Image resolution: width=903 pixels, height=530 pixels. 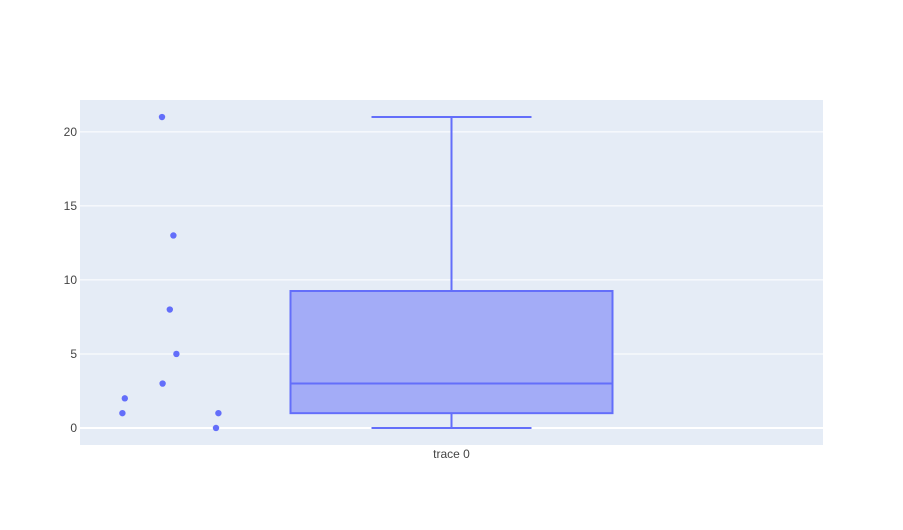 What do you see at coordinates (73, 428) in the screenshot?
I see `y-tick-label: 0` at bounding box center [73, 428].